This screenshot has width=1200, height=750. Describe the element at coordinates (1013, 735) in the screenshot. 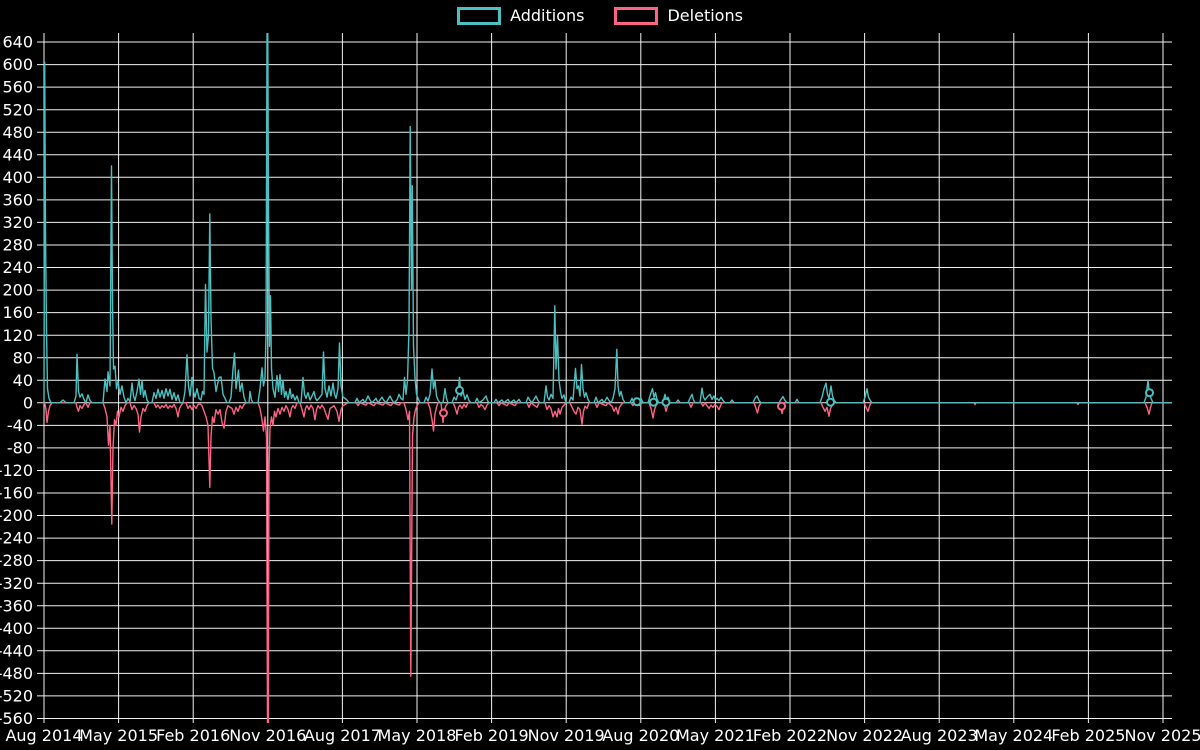

I see `x-tick-label: May 2024` at that location.